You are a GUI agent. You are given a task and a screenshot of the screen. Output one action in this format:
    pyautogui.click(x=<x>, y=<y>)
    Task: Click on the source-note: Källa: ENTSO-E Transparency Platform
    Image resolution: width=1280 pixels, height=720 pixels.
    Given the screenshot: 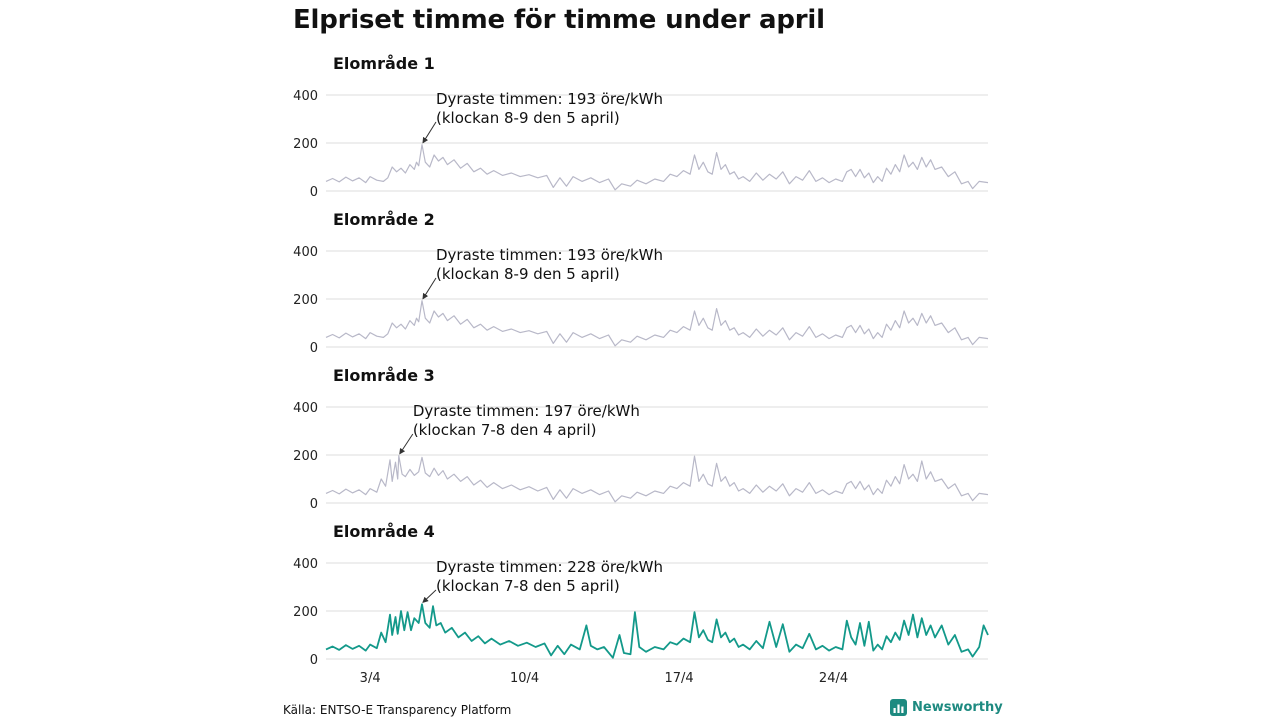 What is the action you would take?
    pyautogui.click(x=397, y=710)
    